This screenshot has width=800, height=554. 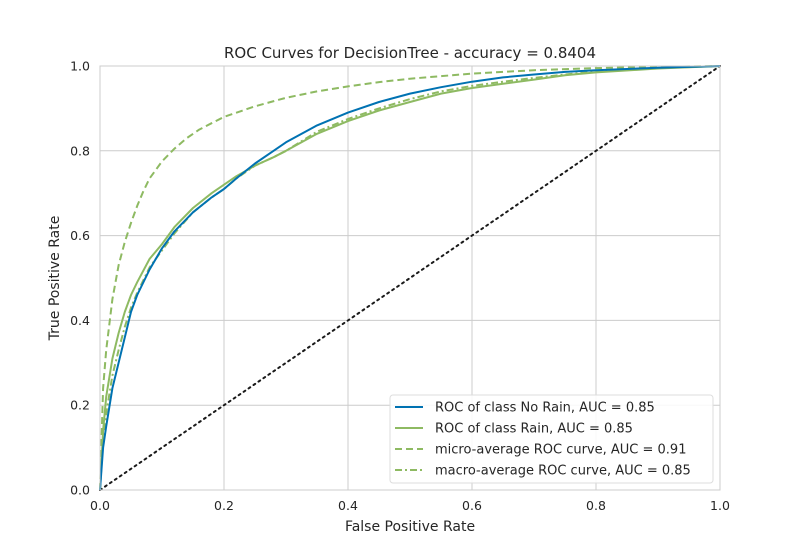 What do you see at coordinates (720, 505) in the screenshot?
I see `x-tick-label: 1.0` at bounding box center [720, 505].